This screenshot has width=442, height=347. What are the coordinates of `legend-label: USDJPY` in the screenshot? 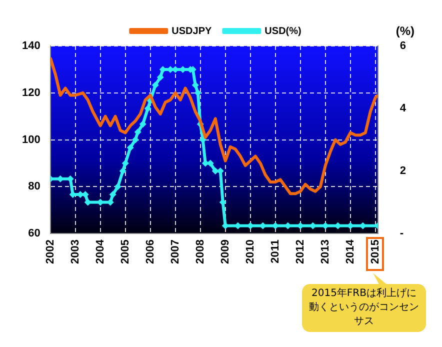 It's located at (192, 31).